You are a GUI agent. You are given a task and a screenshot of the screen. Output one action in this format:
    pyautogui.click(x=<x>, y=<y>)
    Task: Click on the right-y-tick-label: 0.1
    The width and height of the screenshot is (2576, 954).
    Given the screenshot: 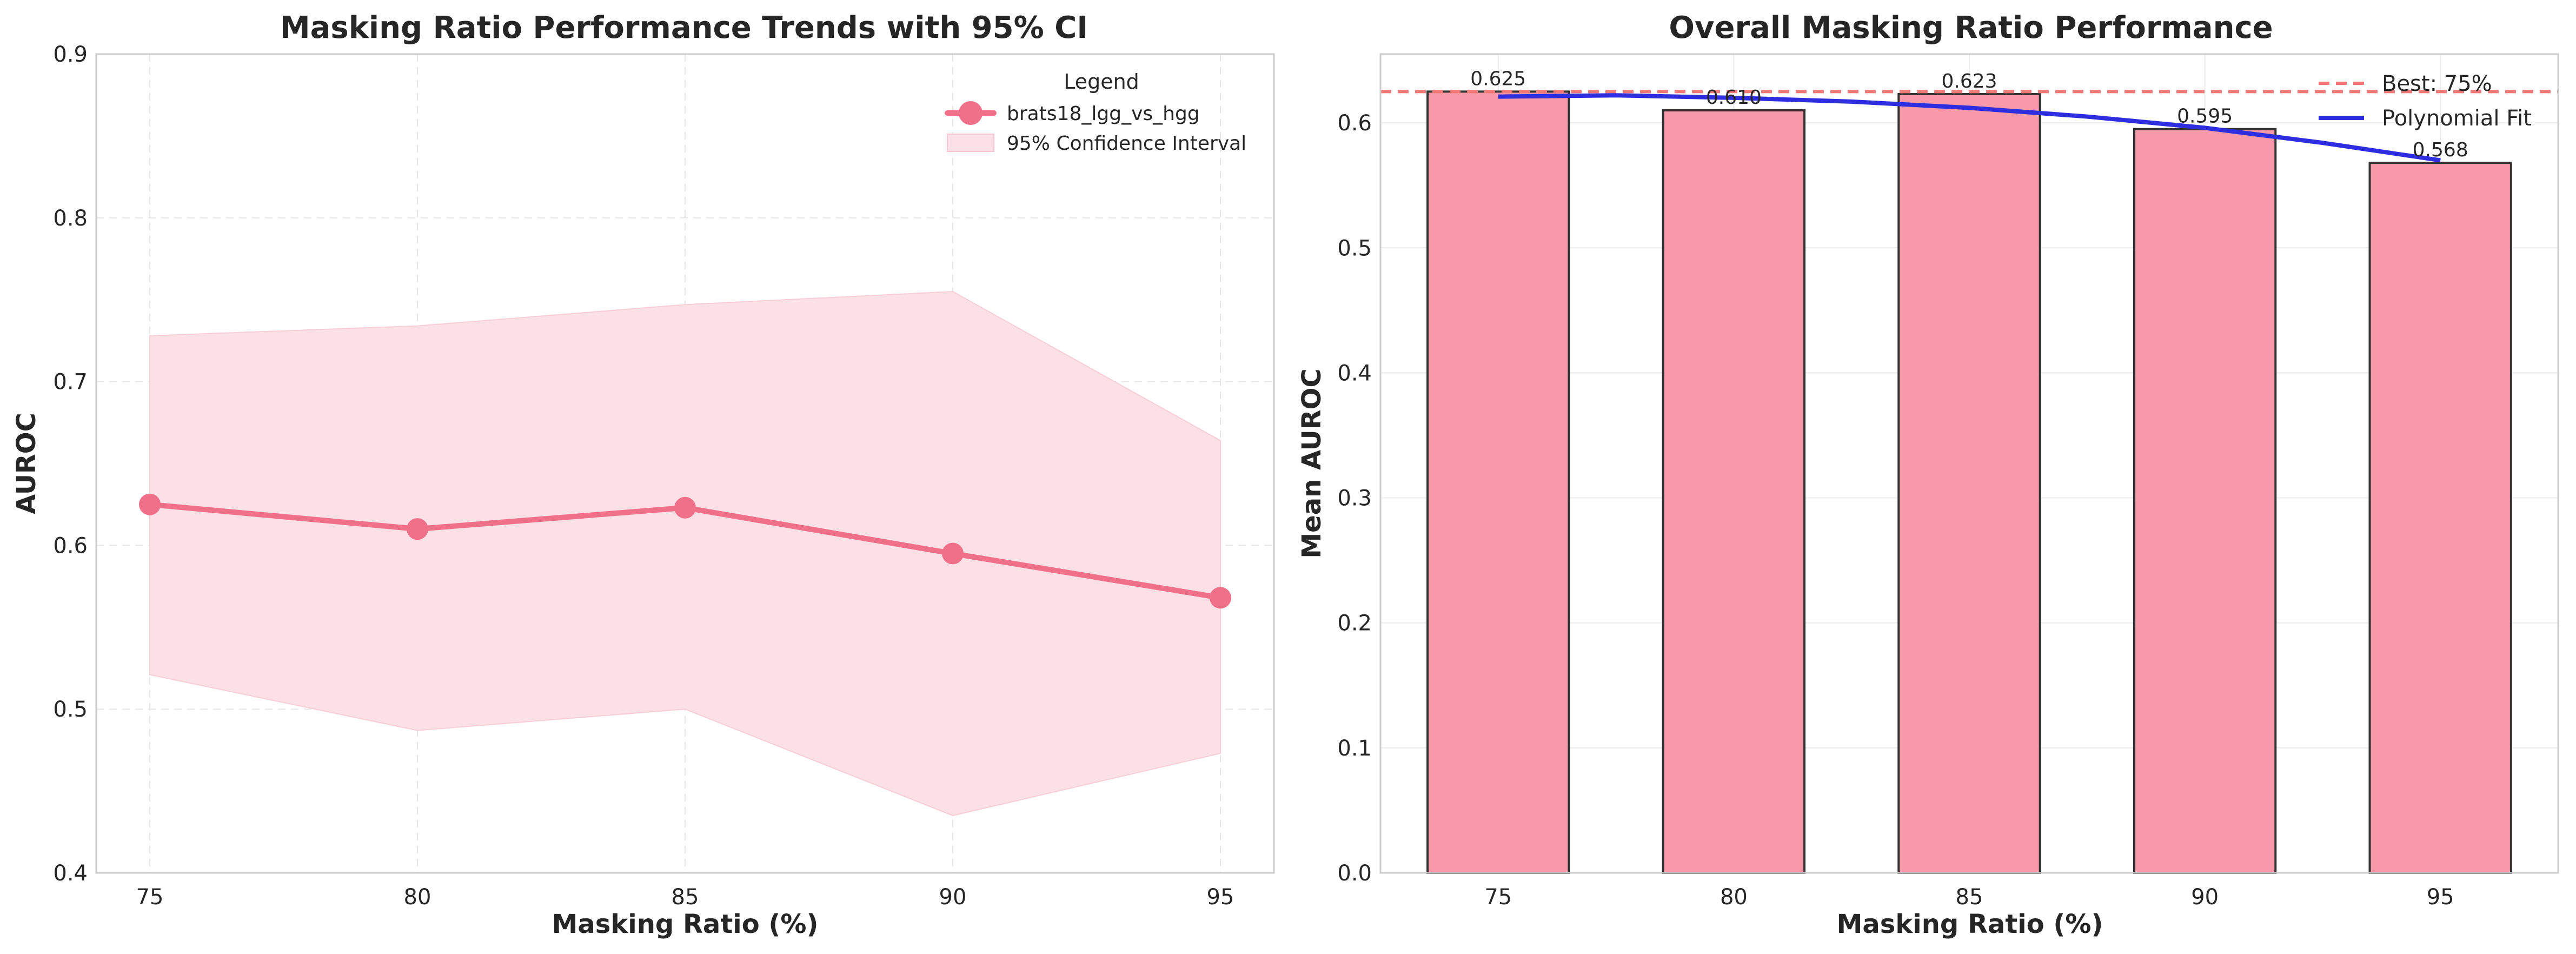 What is the action you would take?
    pyautogui.click(x=1354, y=749)
    